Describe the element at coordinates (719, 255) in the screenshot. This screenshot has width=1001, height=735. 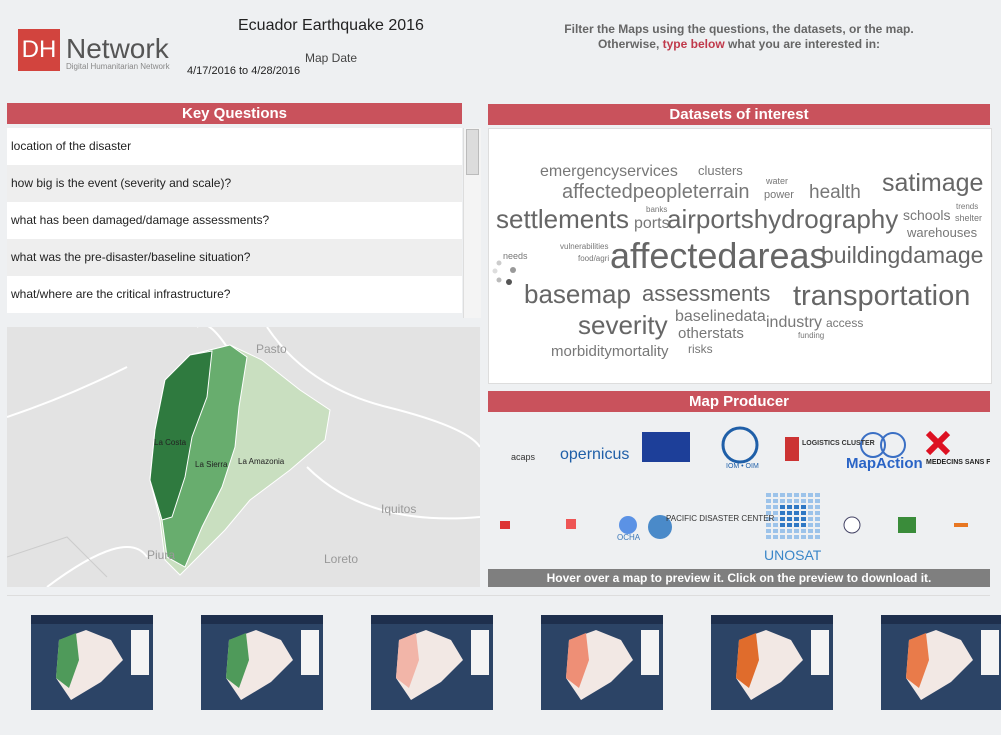
I see `dataset-word: affectedareas` at that location.